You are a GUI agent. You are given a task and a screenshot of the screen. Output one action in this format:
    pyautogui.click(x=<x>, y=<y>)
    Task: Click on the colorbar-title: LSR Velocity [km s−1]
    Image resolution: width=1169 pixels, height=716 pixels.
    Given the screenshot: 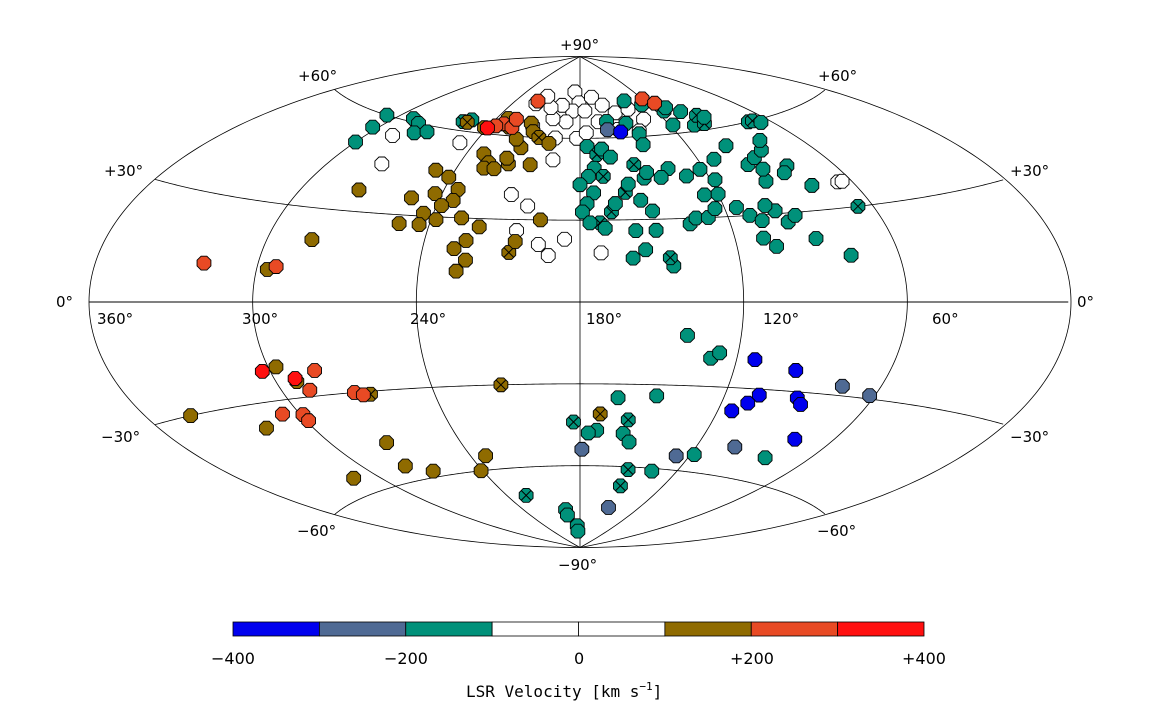 What is the action you would take?
    pyautogui.click(x=564, y=690)
    